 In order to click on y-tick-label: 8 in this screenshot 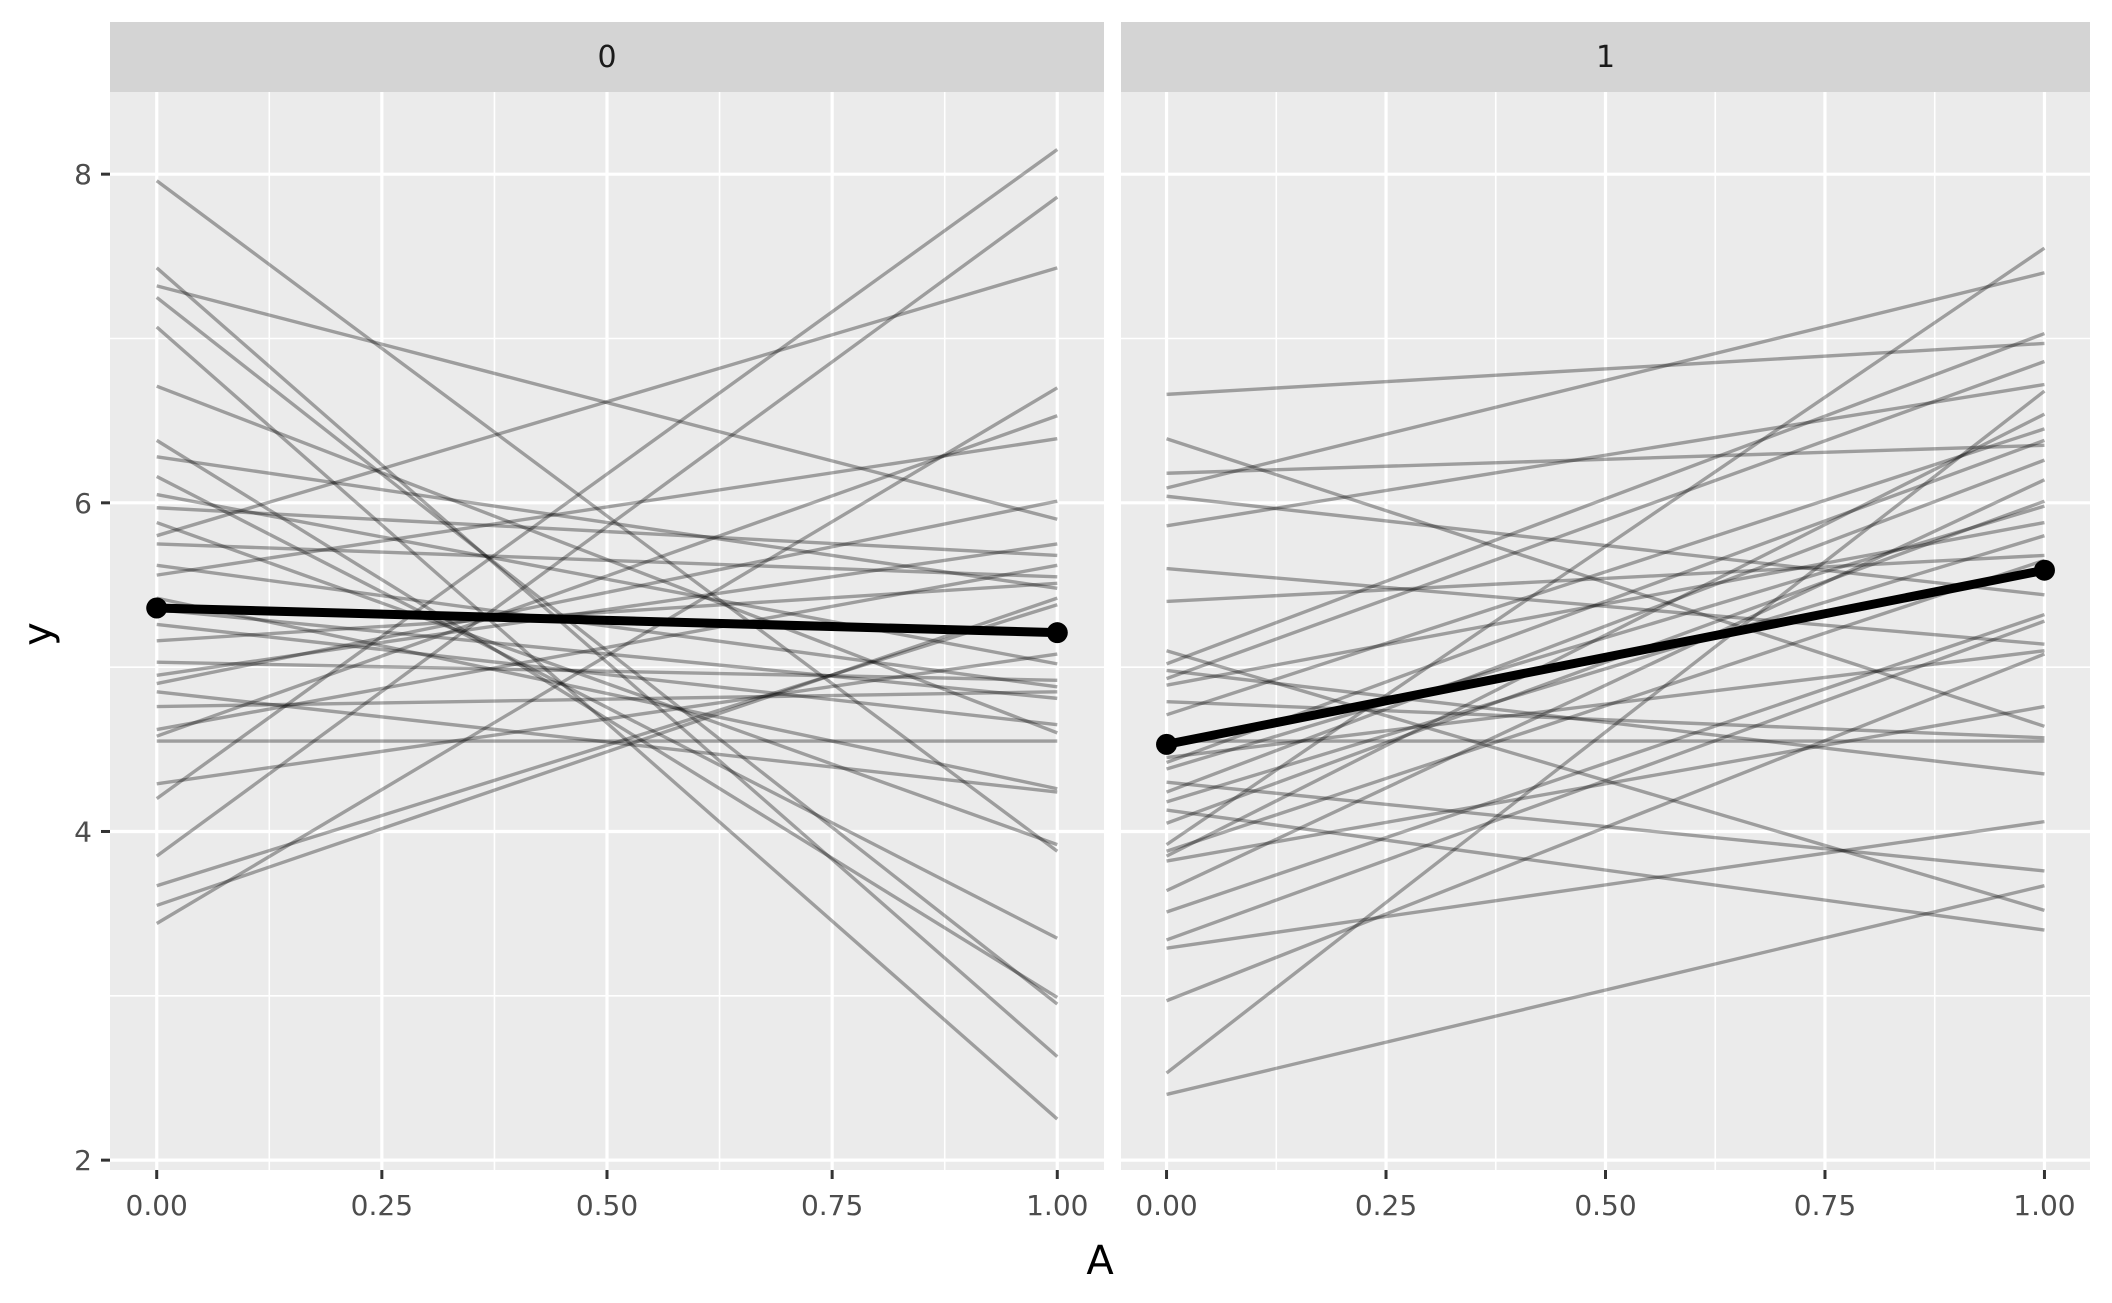, I will do `click(83, 174)`.